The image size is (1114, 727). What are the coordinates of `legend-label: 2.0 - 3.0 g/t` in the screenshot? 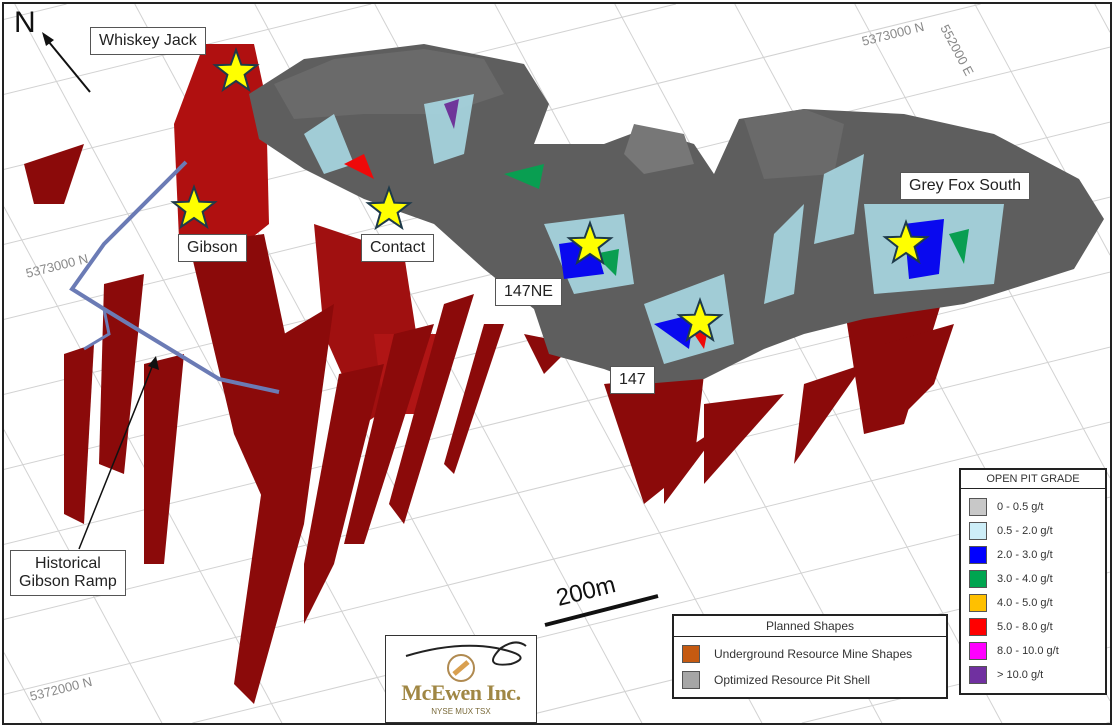 It's located at (1025, 555).